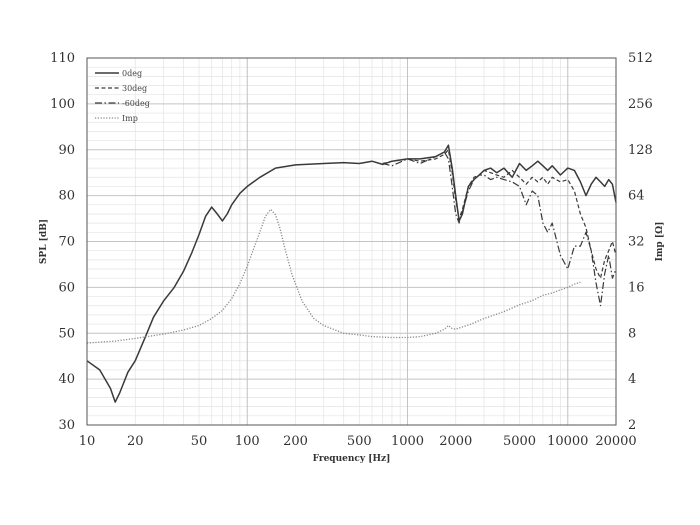 The width and height of the screenshot is (700, 525). What do you see at coordinates (636, 287) in the screenshot?
I see `y2-tick-label: 16` at bounding box center [636, 287].